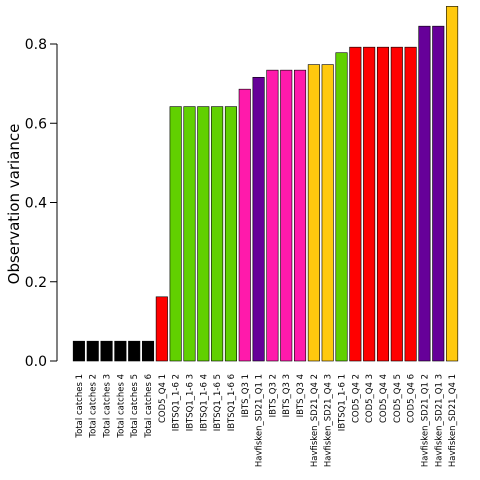  What do you see at coordinates (36, 124) in the screenshot?
I see `y-tick-label: 0.6` at bounding box center [36, 124].